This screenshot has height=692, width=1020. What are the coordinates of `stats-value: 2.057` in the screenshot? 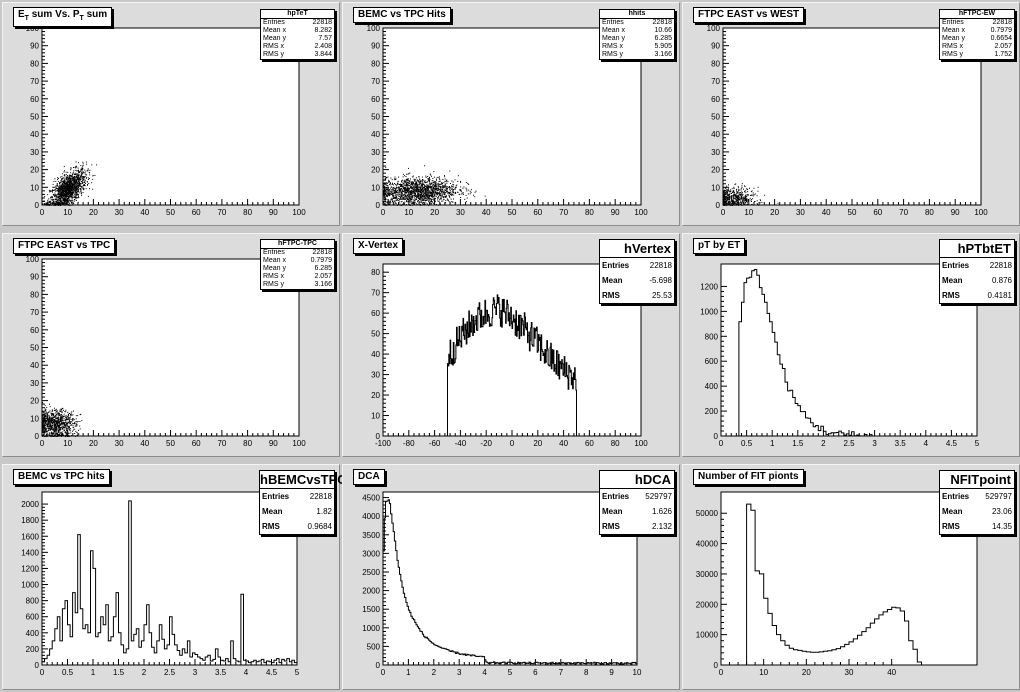 It's located at (1003, 46).